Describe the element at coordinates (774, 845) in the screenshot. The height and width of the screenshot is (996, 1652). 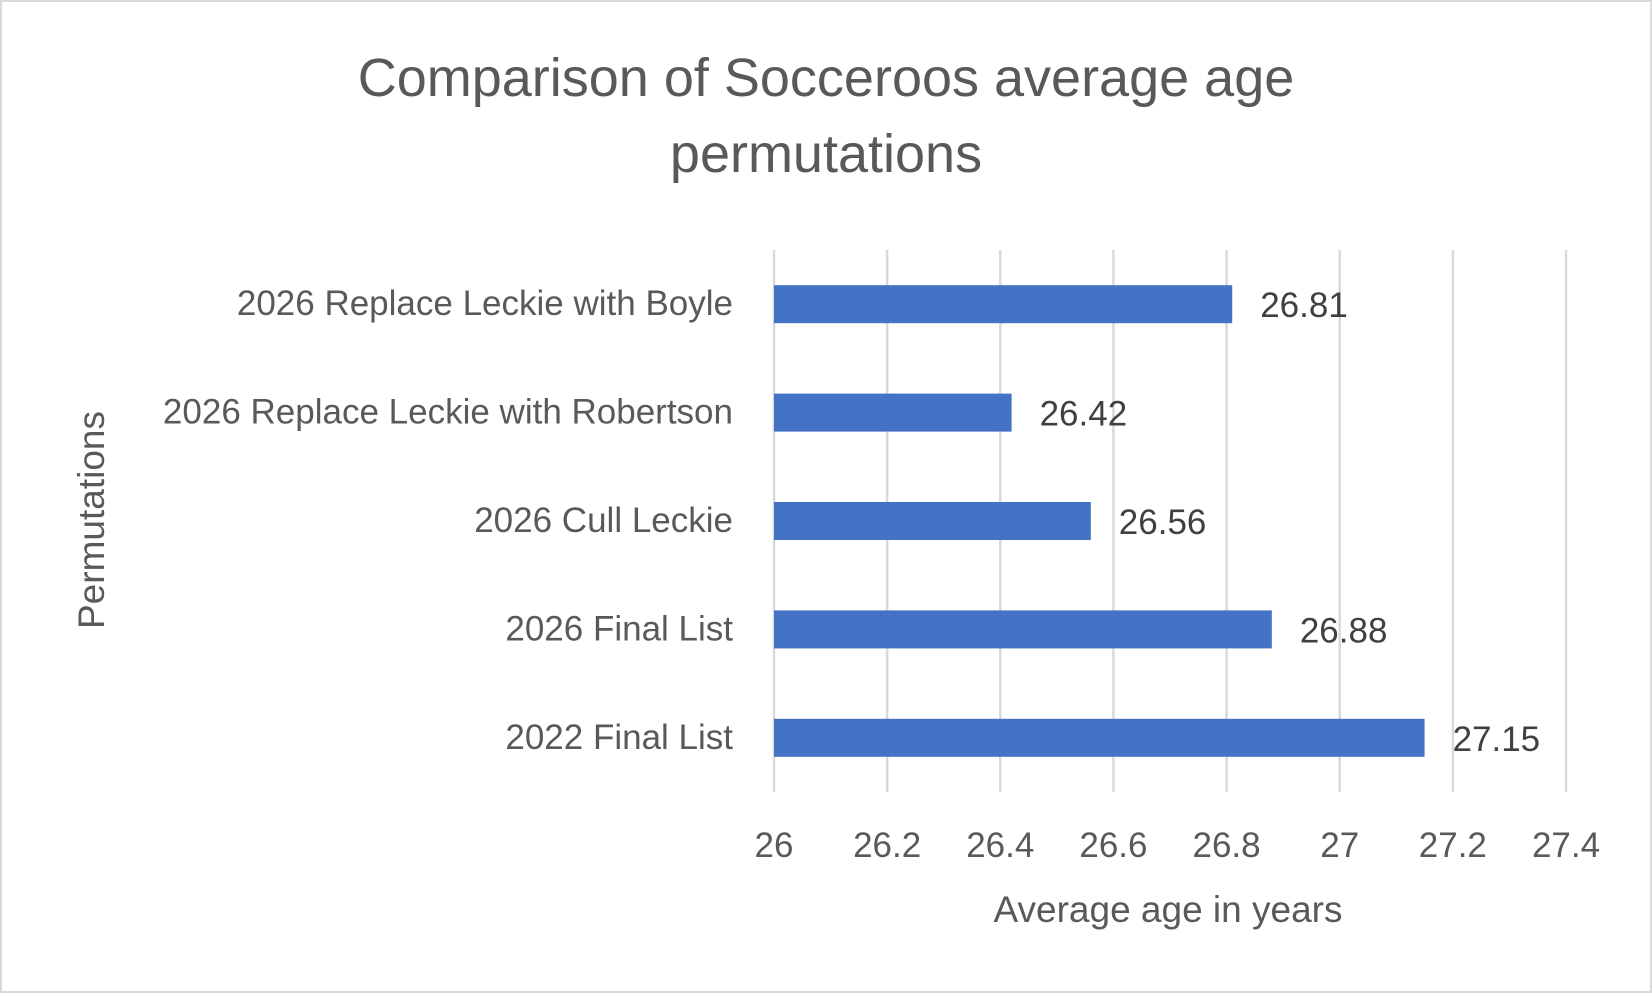
I see `x-tick-label: 26` at that location.